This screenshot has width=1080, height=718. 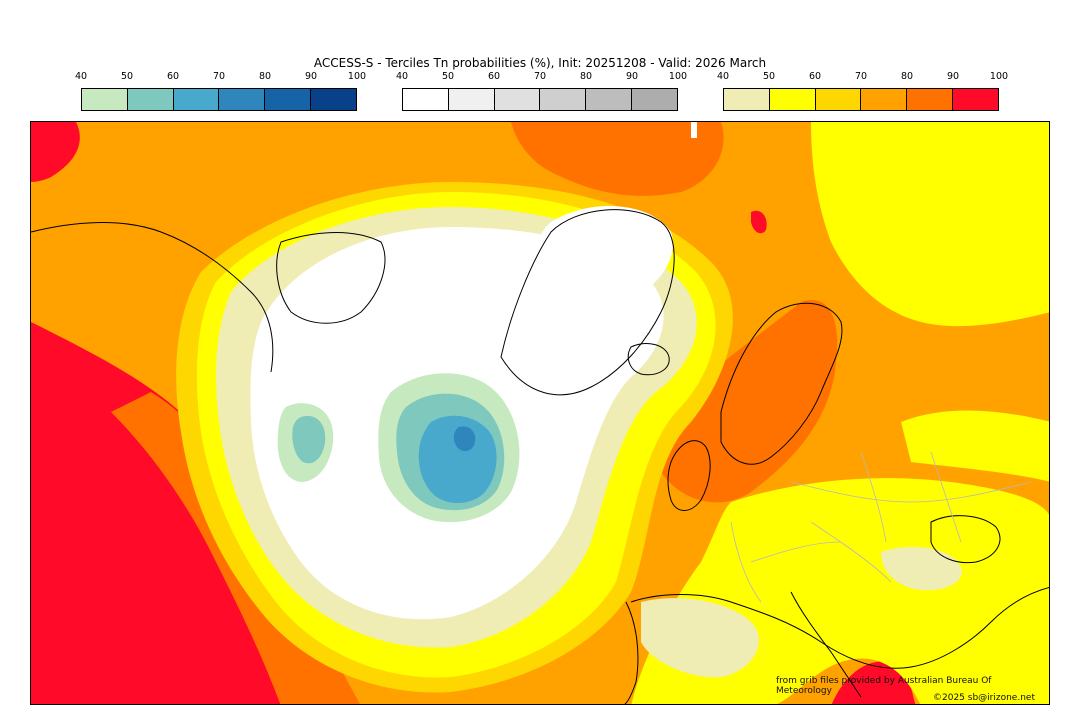 I want to click on white-greenland, so click(x=604, y=256).